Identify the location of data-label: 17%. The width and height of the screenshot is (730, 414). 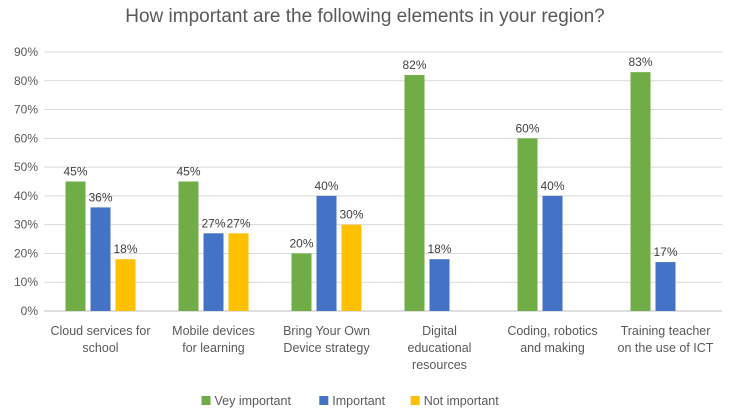
(665, 252).